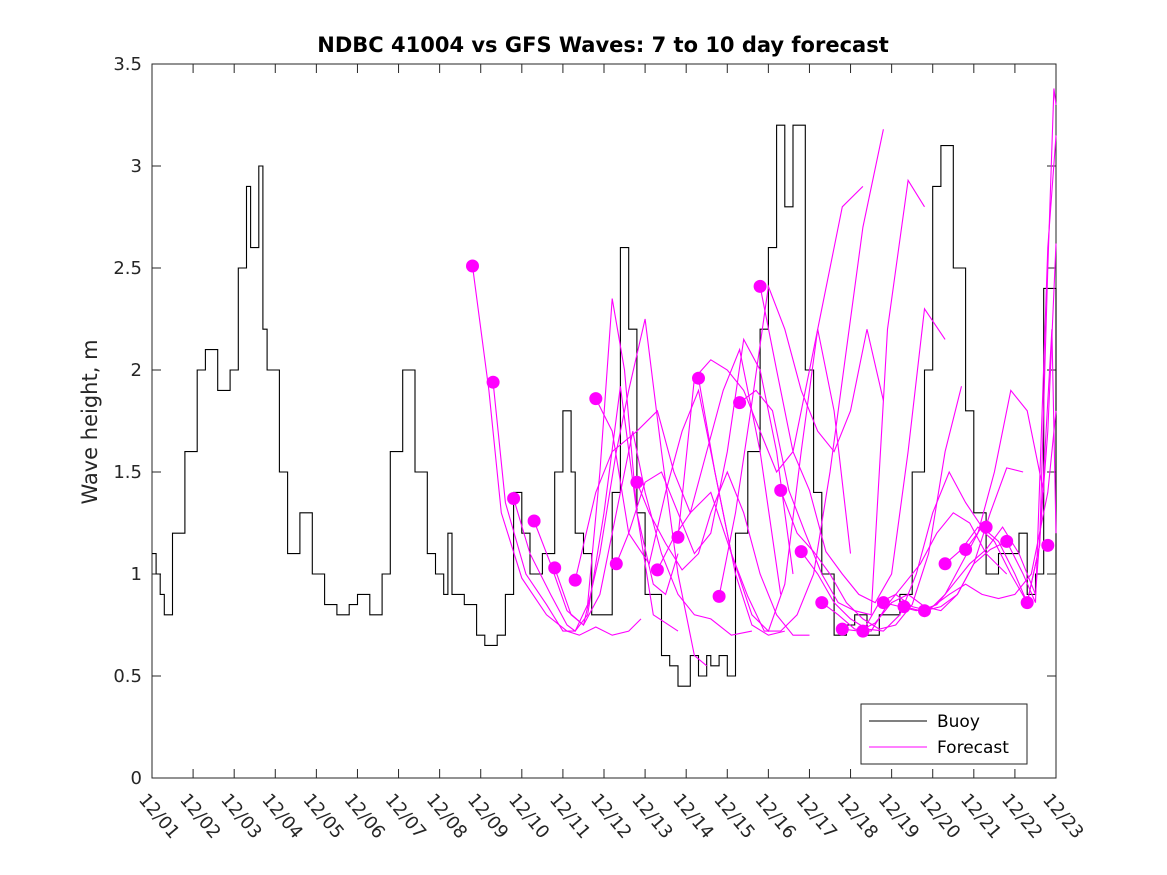  I want to click on x-tick-label: 12/05, so click(323, 816).